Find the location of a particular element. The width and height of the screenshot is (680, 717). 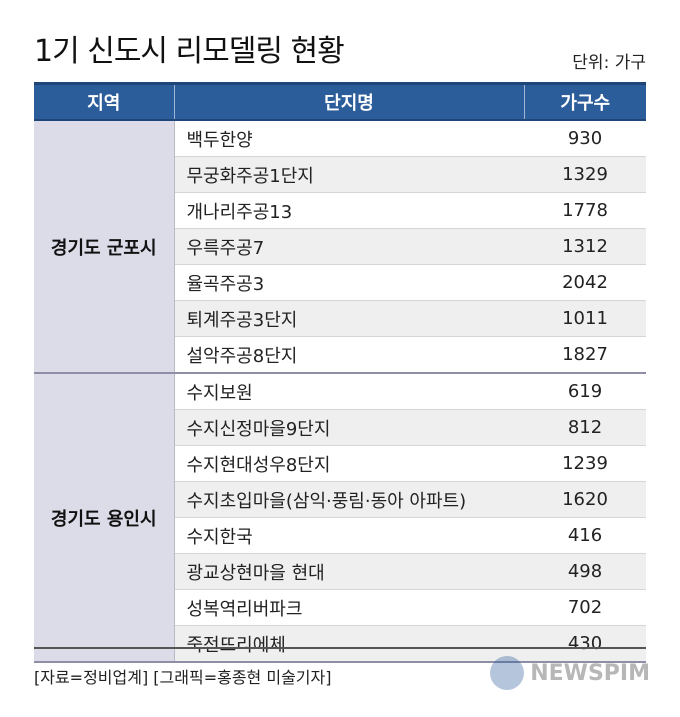

complex-name-cell: 성복역리버파크 is located at coordinates (349, 607).